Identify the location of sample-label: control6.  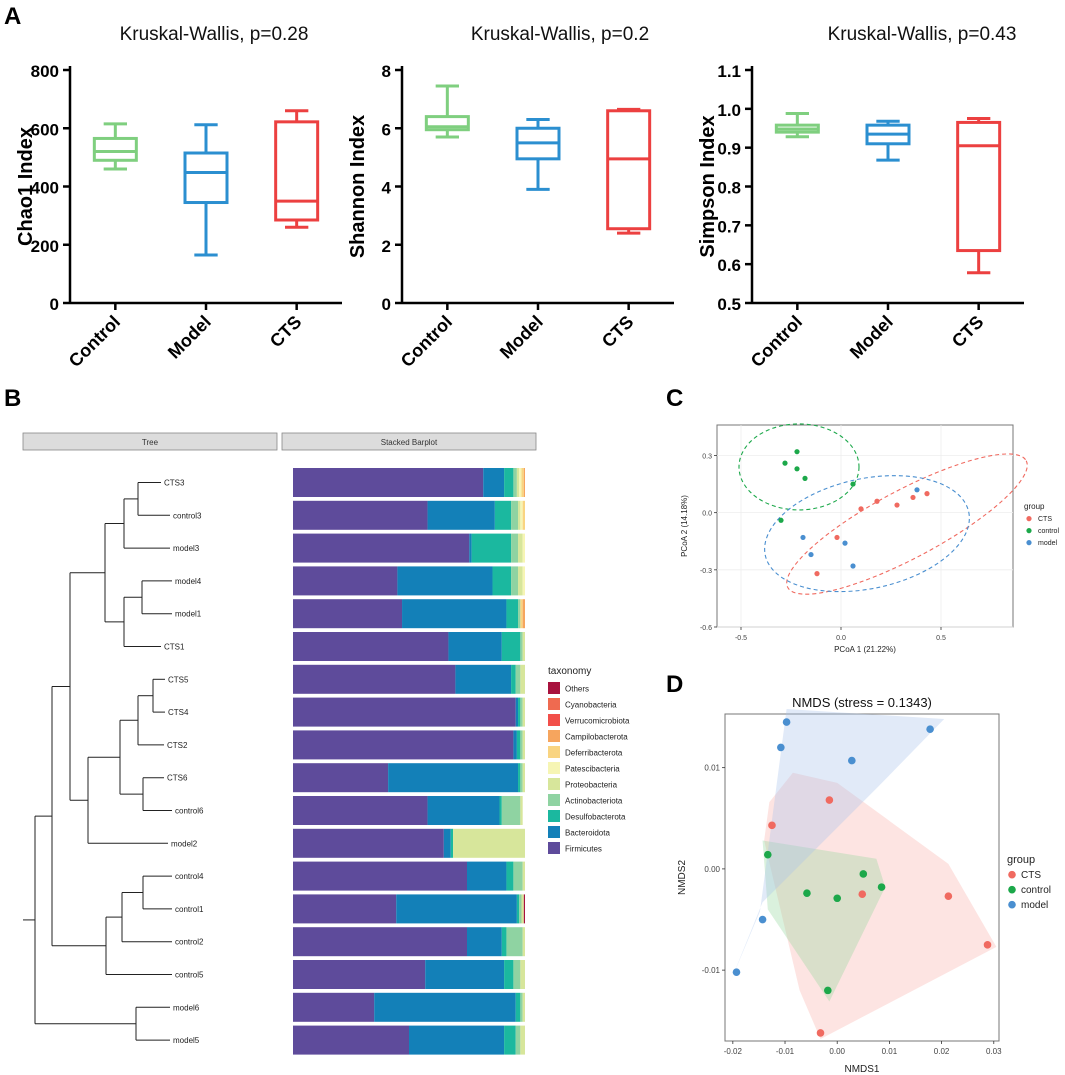
(189, 811).